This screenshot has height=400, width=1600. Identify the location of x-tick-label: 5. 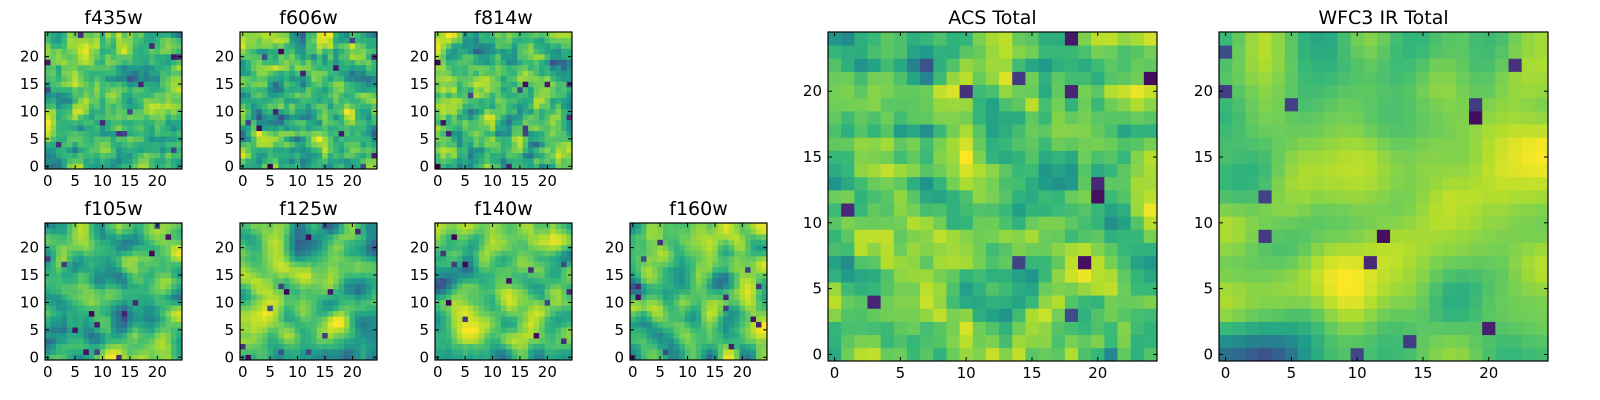
(270, 372).